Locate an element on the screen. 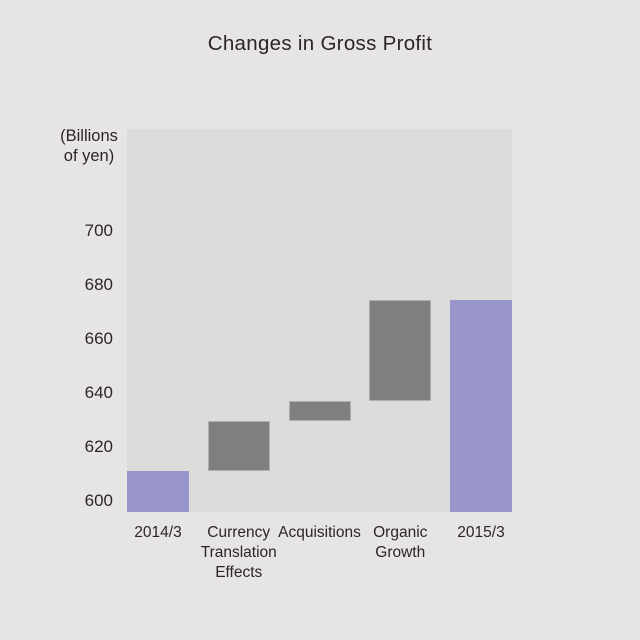 The width and height of the screenshot is (640, 640). bar-acquisitions is located at coordinates (319, 411).